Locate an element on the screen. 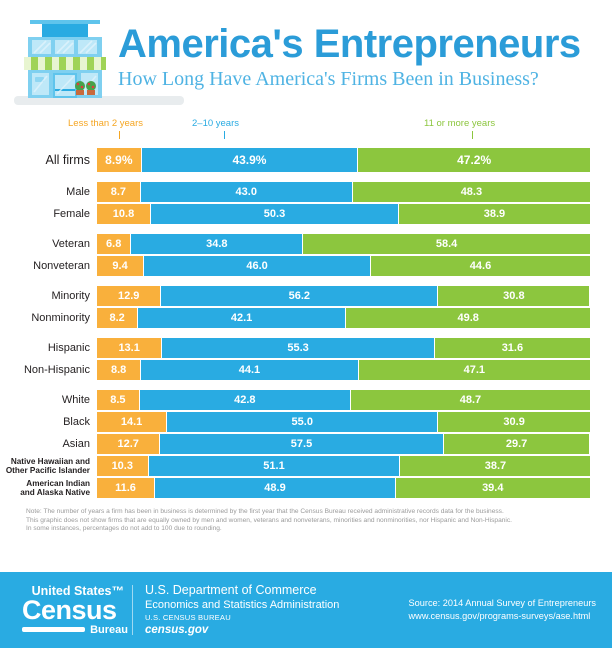 Image resolution: width=612 pixels, height=648 pixels. row-label: Non-Hispanic is located at coordinates (48, 370).